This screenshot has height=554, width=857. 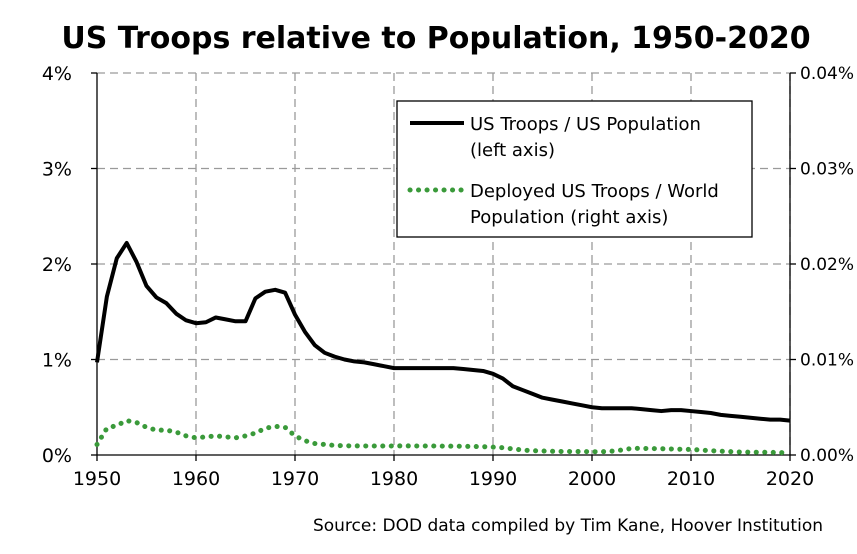 What do you see at coordinates (827, 456) in the screenshot?
I see `y-right-tick-label-0: 0.00%` at bounding box center [827, 456].